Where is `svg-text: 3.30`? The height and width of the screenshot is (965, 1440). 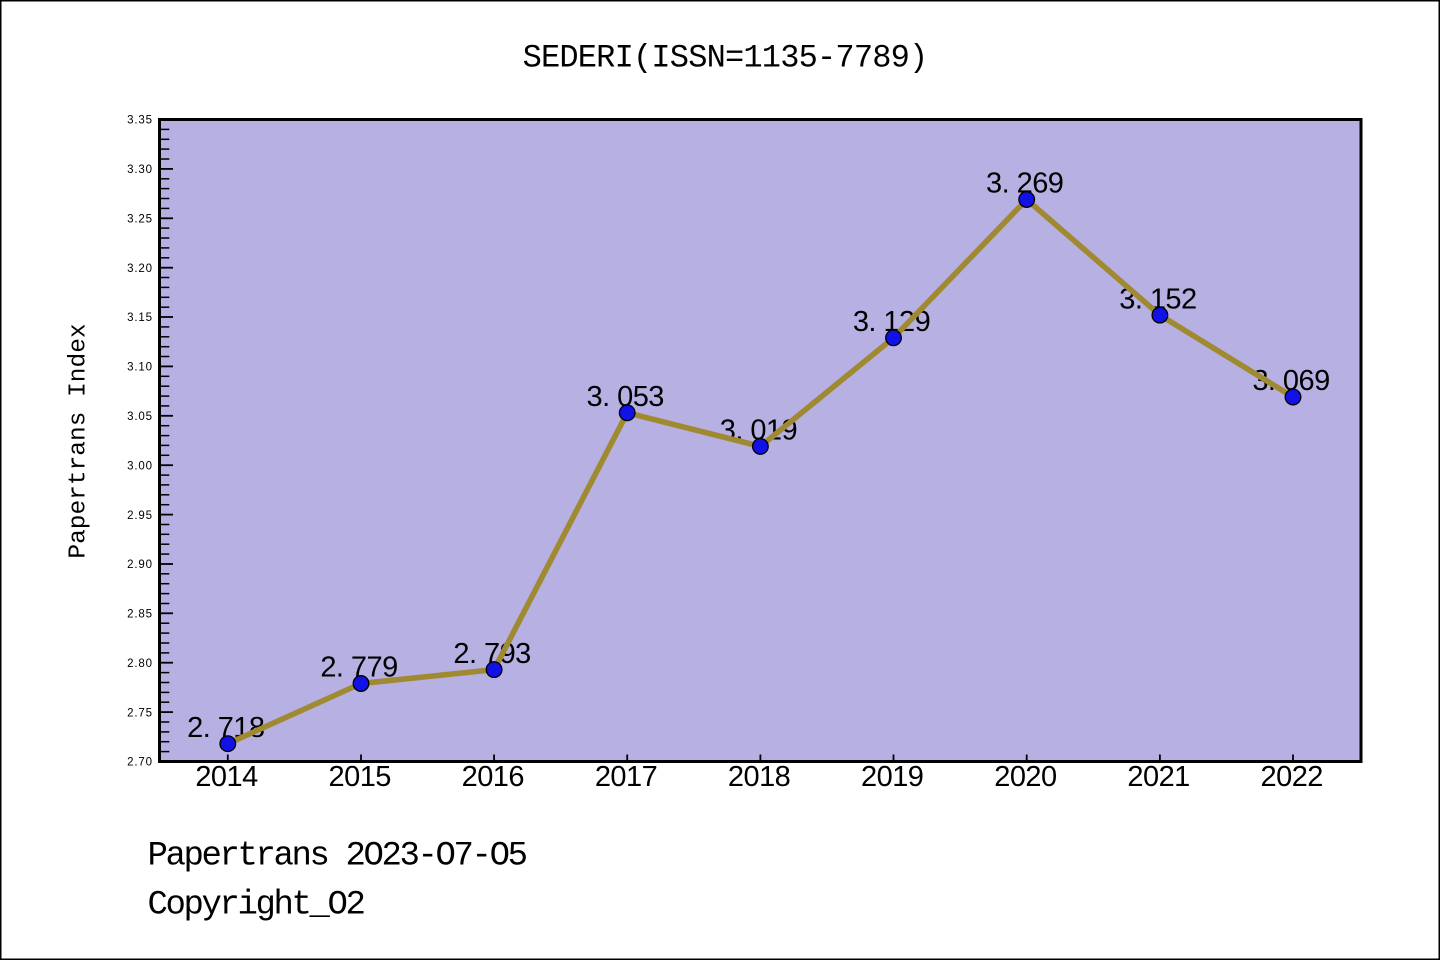 svg-text: 3.30 is located at coordinates (140, 170).